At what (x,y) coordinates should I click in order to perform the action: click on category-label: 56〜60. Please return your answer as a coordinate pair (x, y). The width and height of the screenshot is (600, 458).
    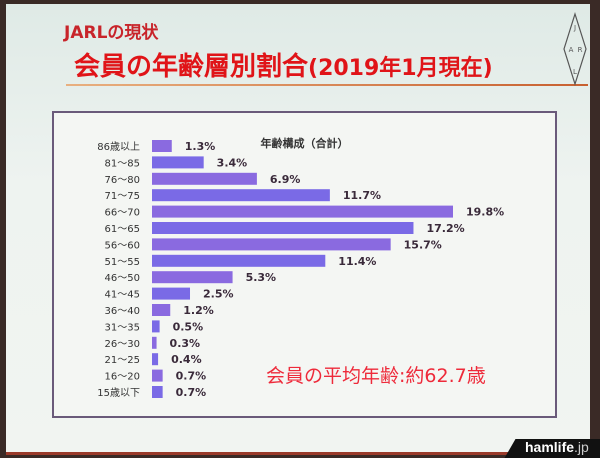
    Looking at the image, I should click on (122, 245).